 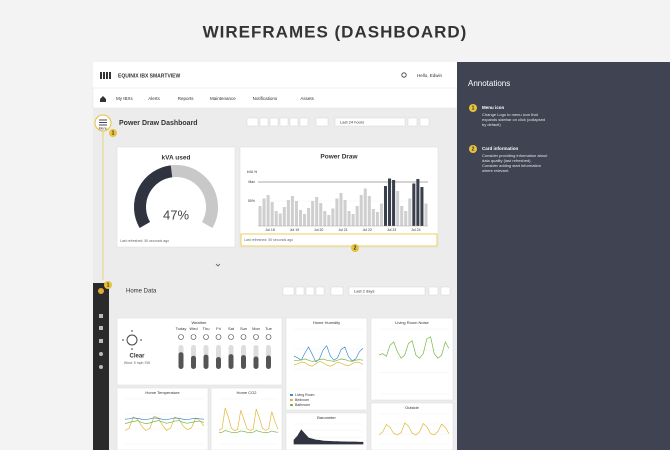 I want to click on note-text: where relevant., so click(x=495, y=170).